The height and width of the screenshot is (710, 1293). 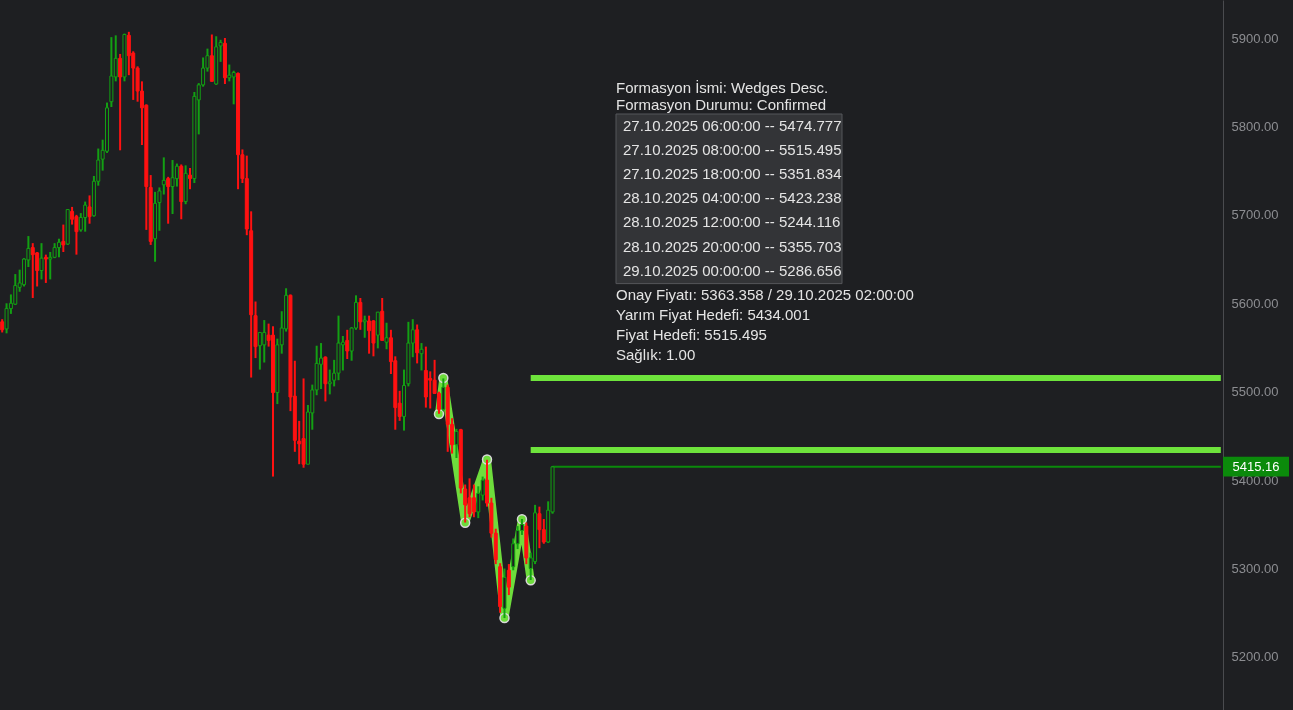 I want to click on data-label: 5415.16, so click(x=1256, y=466).